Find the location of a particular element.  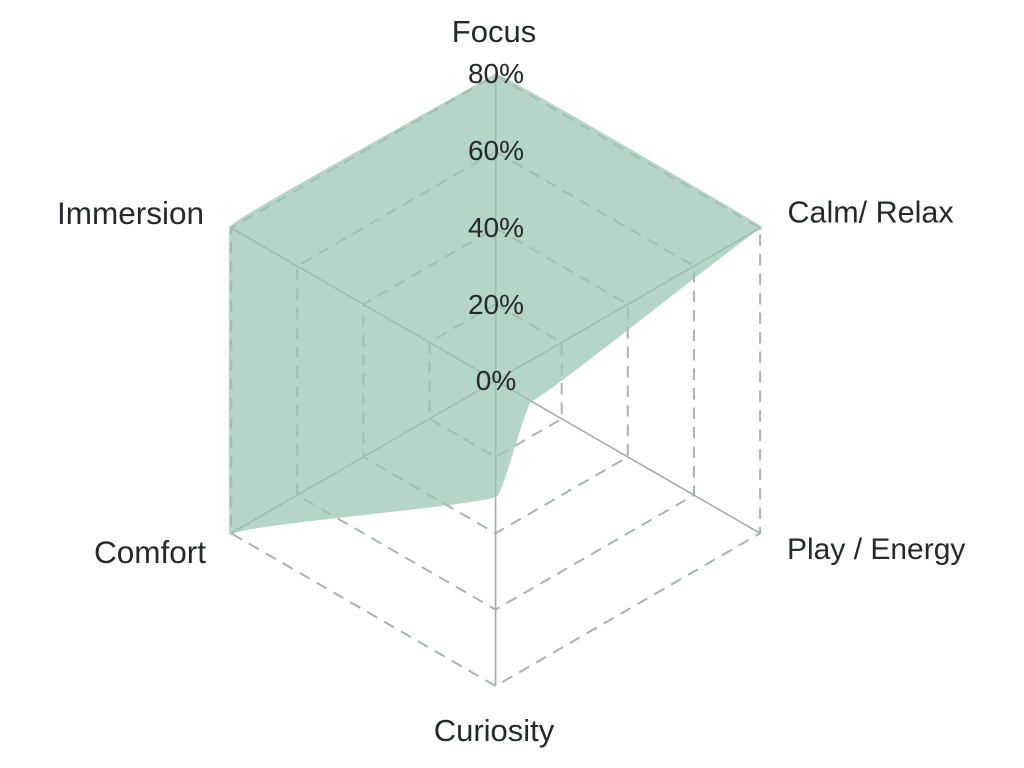

svg-text: 20% is located at coordinates (496, 304).